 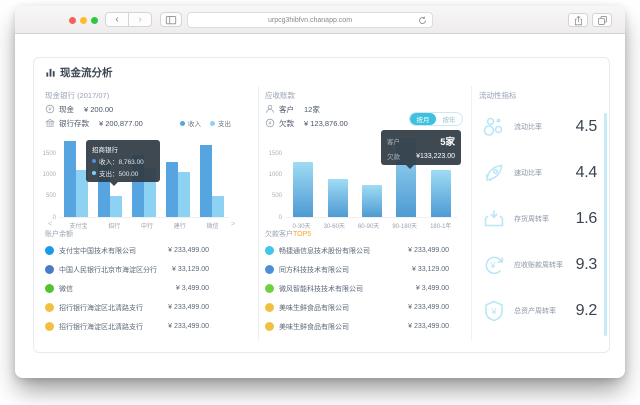 I want to click on accounts-heading: 账户余额, so click(x=59, y=234).